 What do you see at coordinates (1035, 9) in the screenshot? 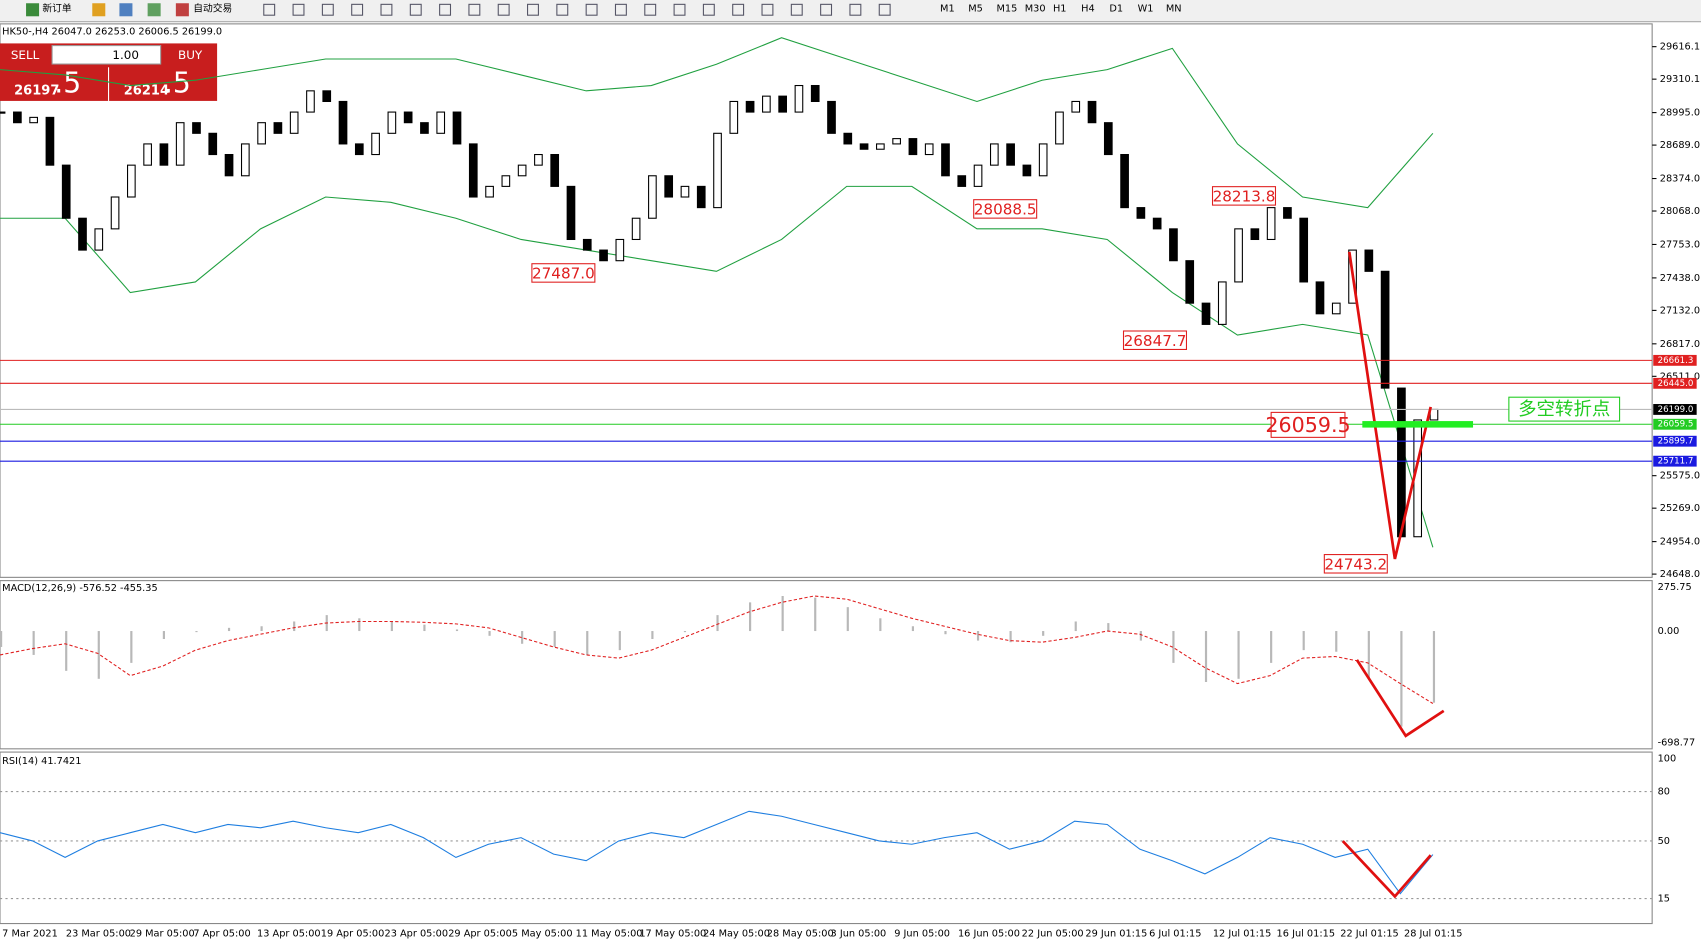
I see `timeframe: M30` at bounding box center [1035, 9].